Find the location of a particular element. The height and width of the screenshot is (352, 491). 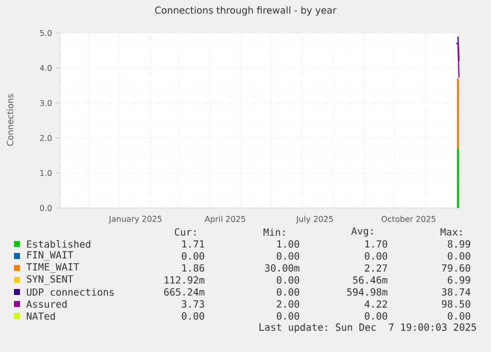

legend-label: TIME_WAIT is located at coordinates (53, 268).